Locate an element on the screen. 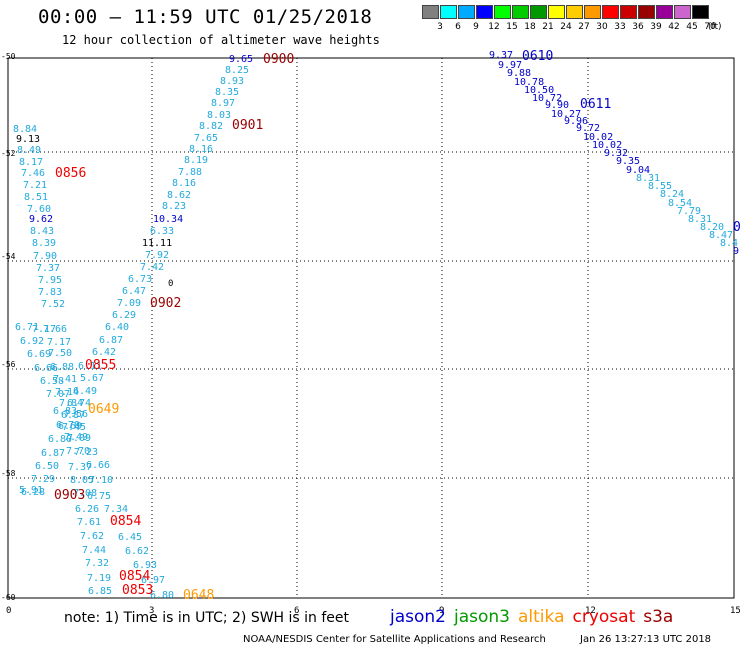 The height and width of the screenshot is (650, 740). wave-height-value: 7.08 is located at coordinates (85, 493).